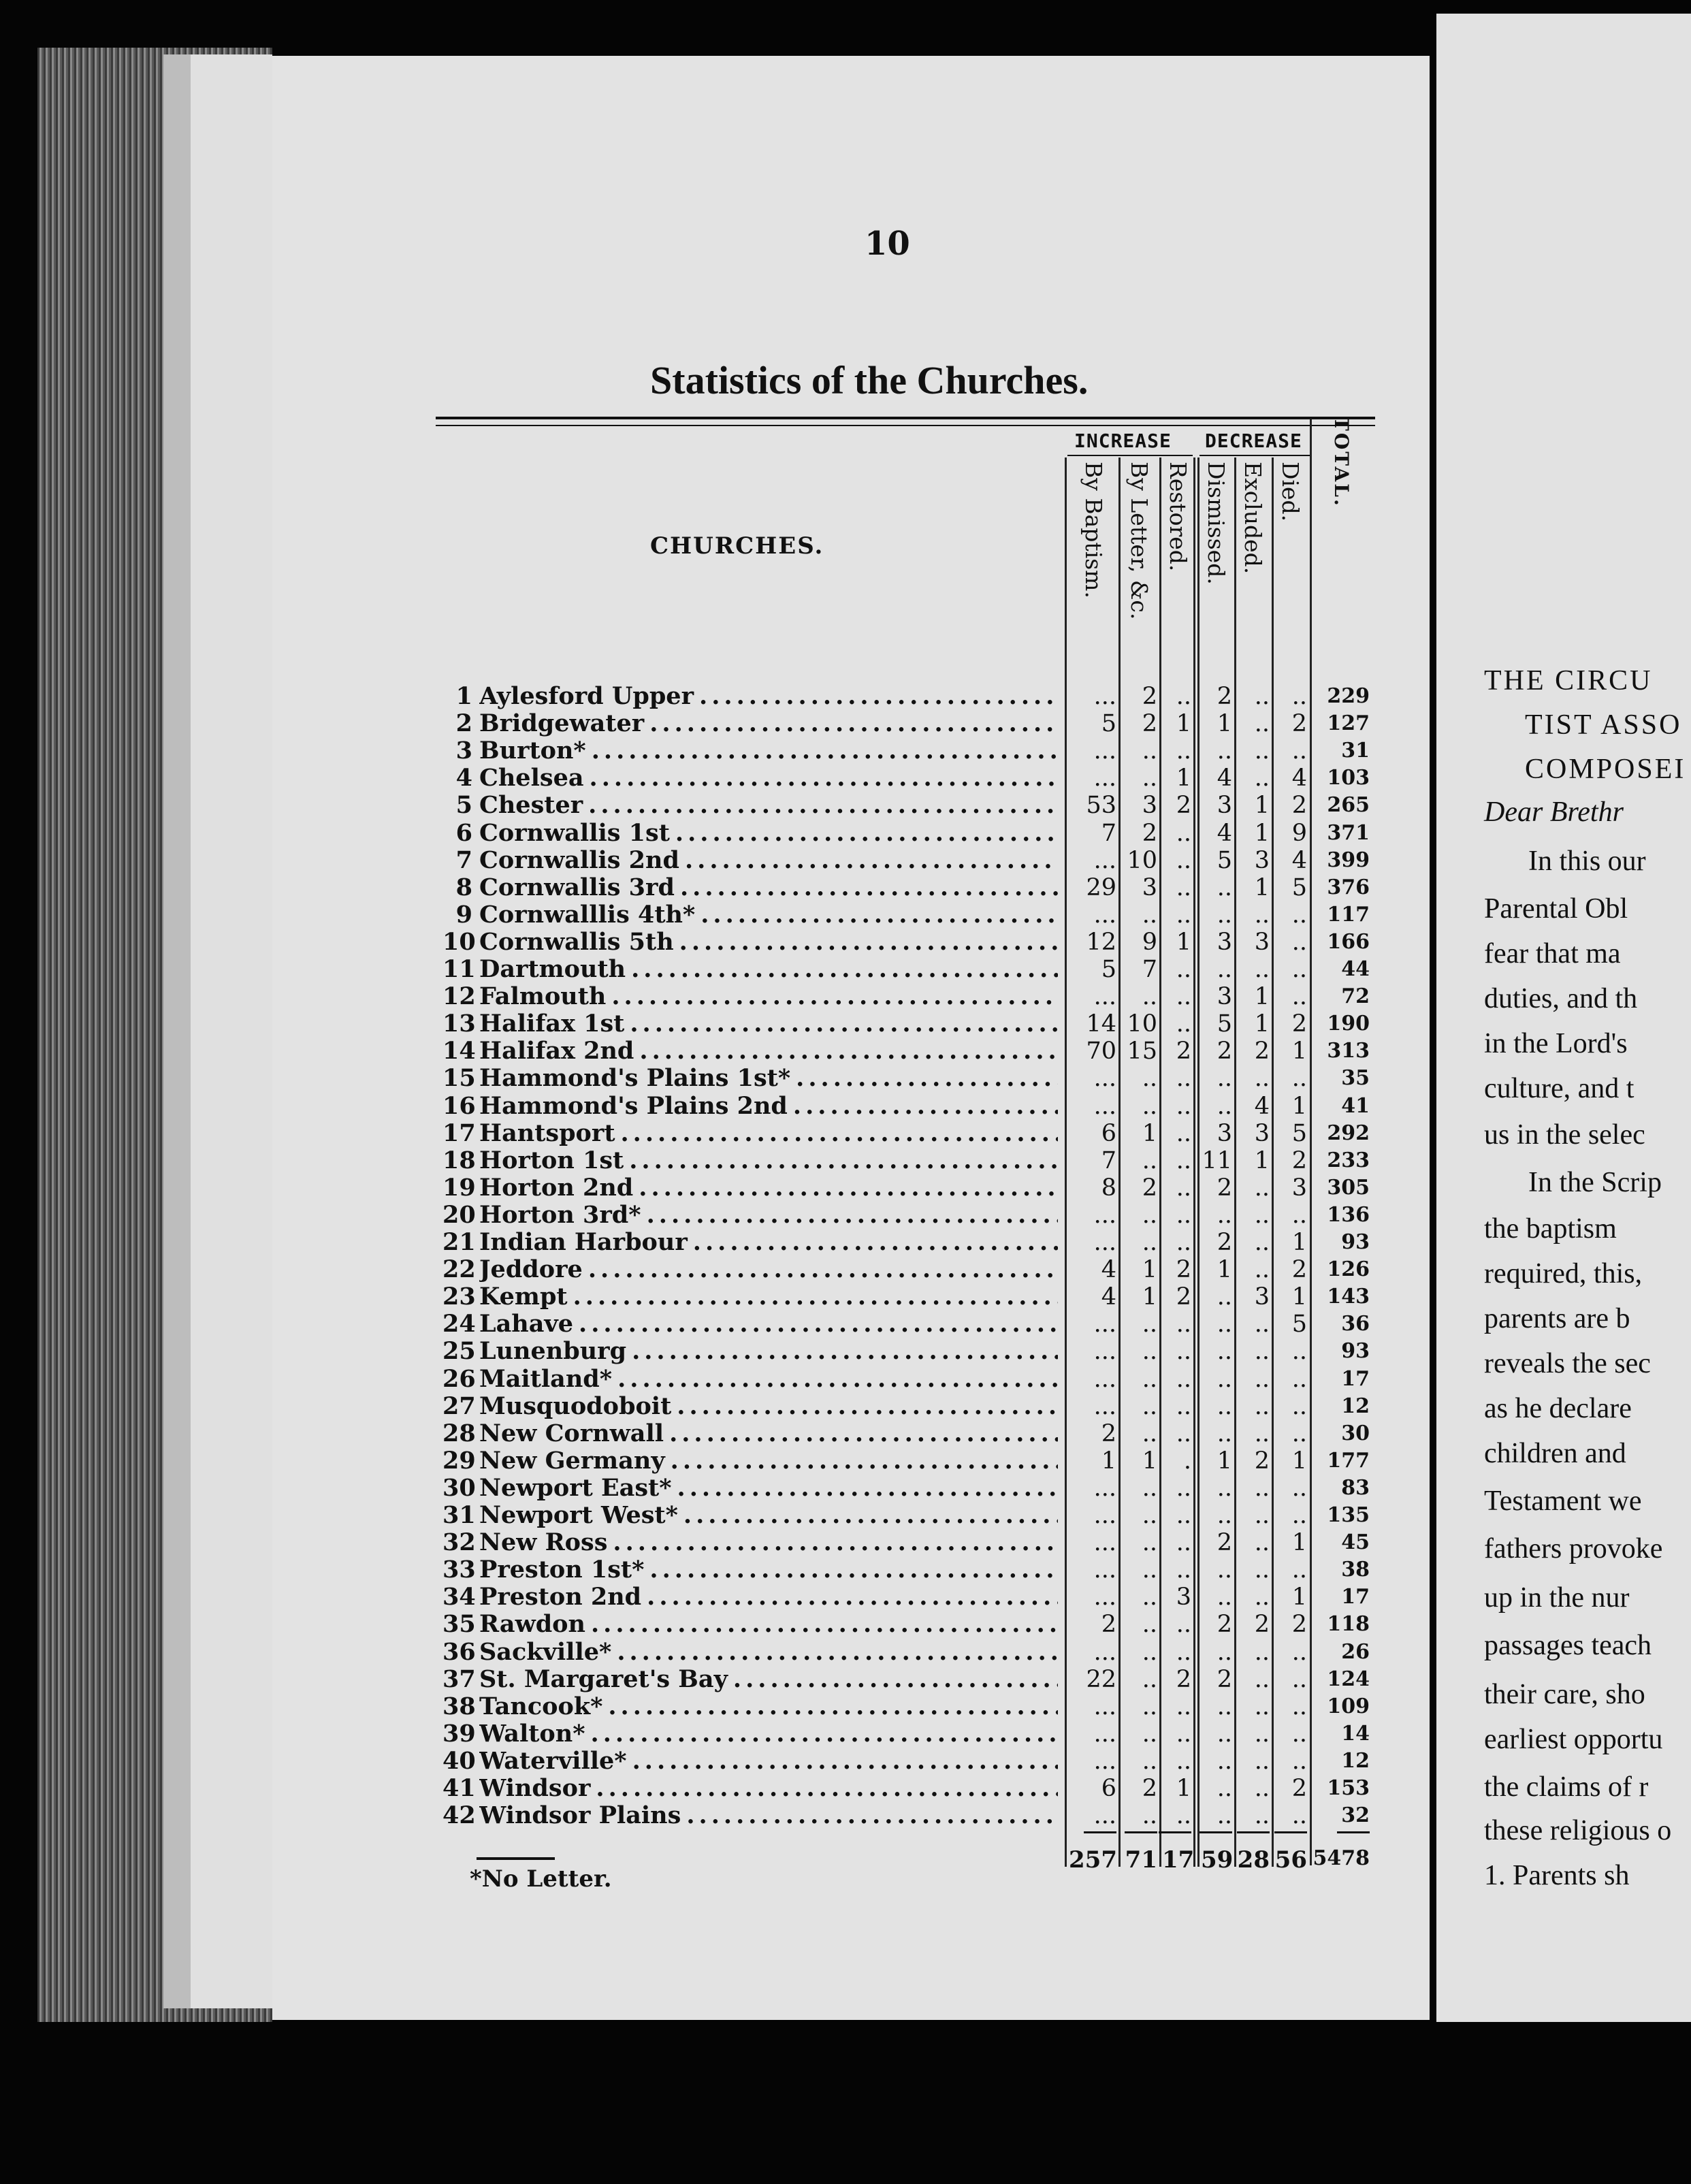 The image size is (1691, 2184). What do you see at coordinates (1178, 517) in the screenshot?
I see `restored-header: Restored.` at bounding box center [1178, 517].